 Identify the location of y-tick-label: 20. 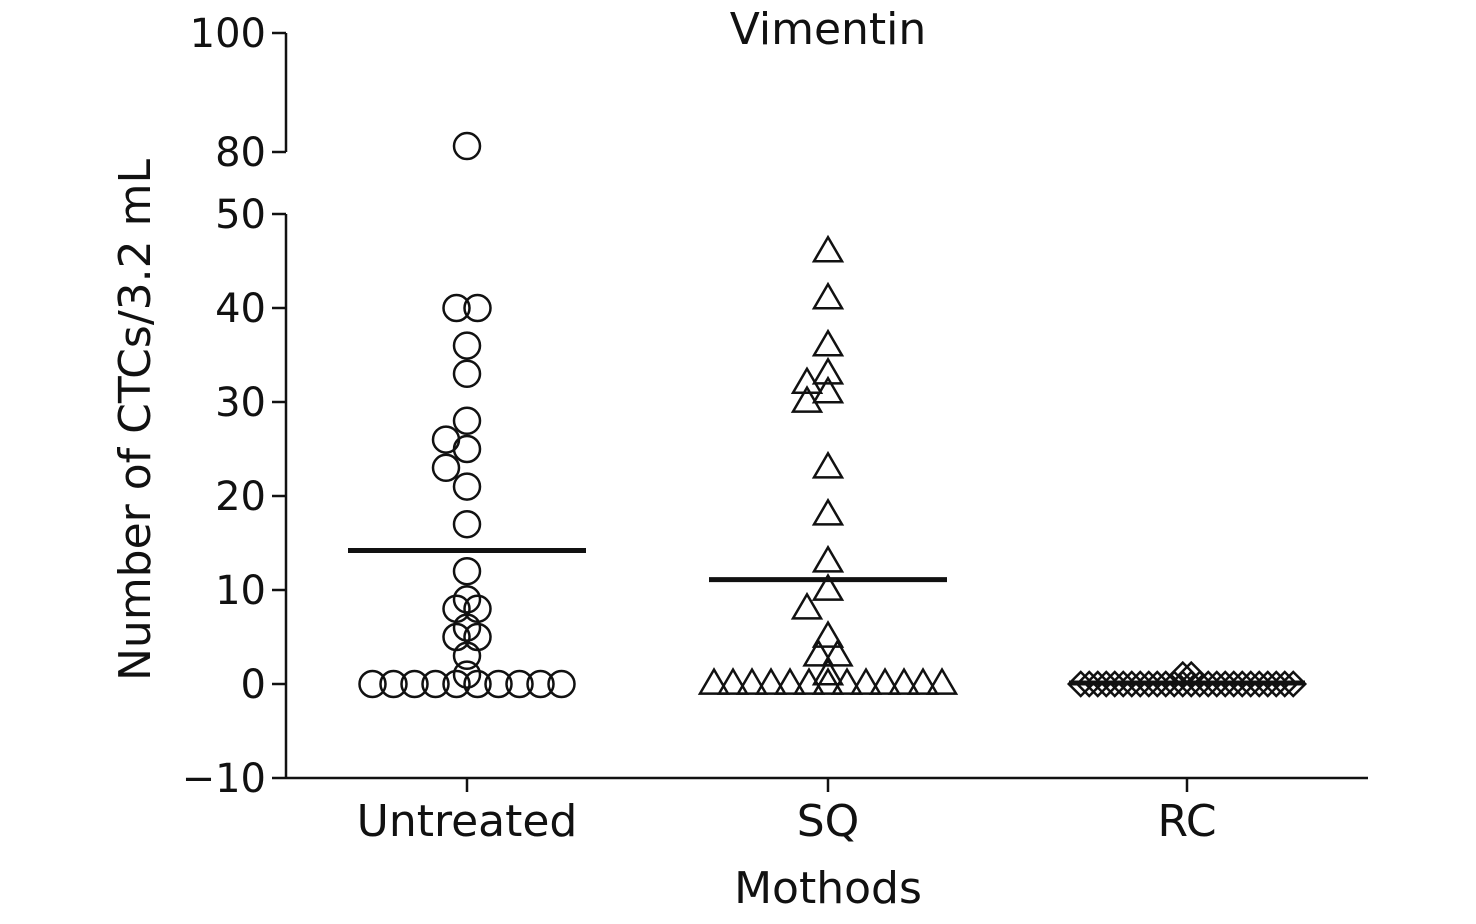
(240, 497).